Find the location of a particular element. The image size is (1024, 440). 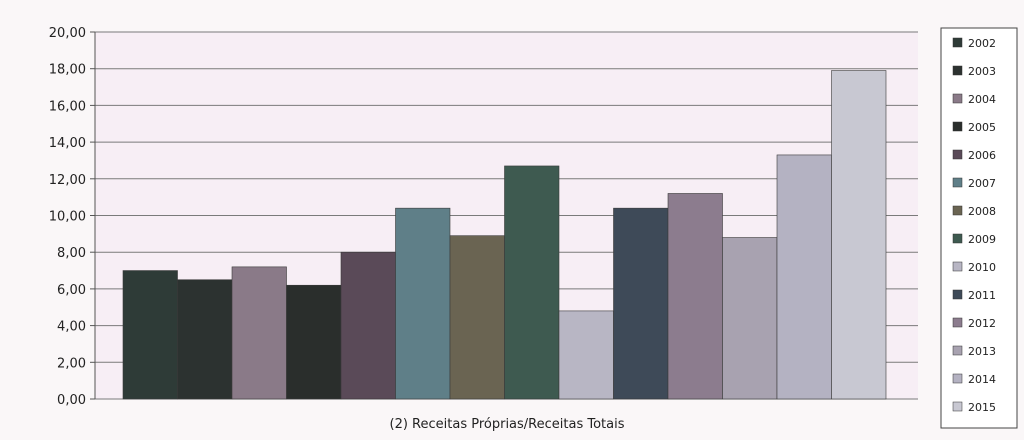

legend-label: 2004 is located at coordinates (982, 99).